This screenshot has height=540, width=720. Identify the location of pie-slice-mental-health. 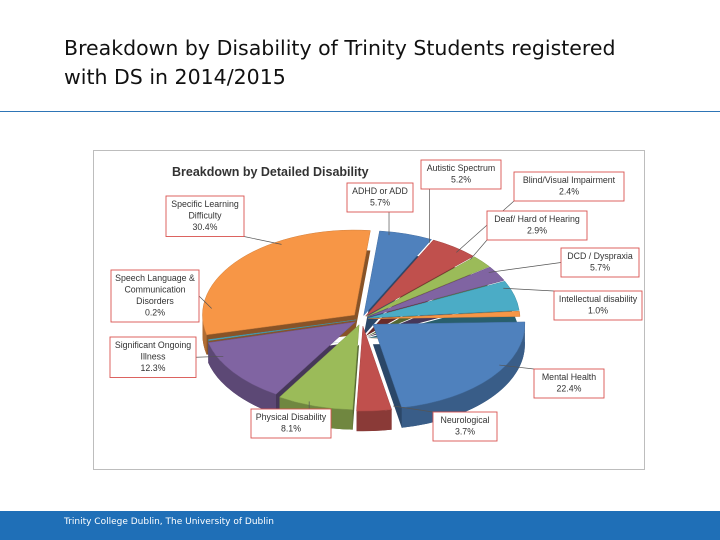
(449, 374).